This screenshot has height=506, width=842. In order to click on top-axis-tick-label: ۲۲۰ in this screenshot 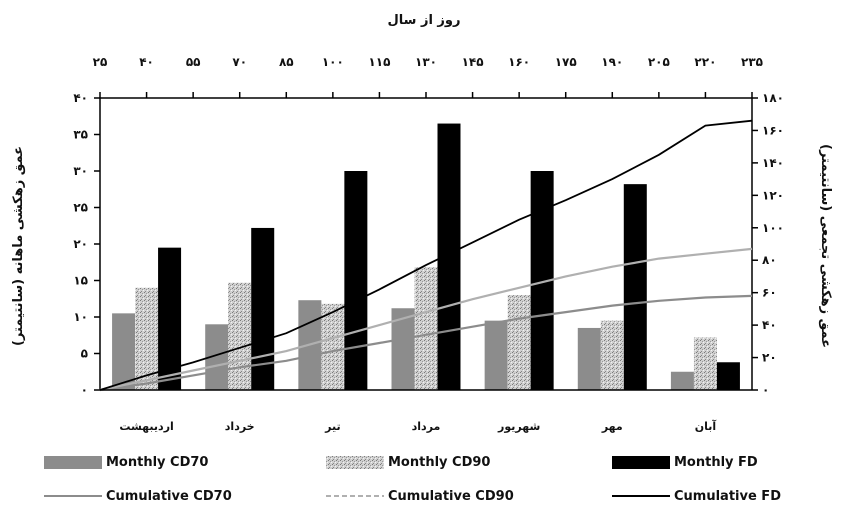, I will do `click(705, 62)`.